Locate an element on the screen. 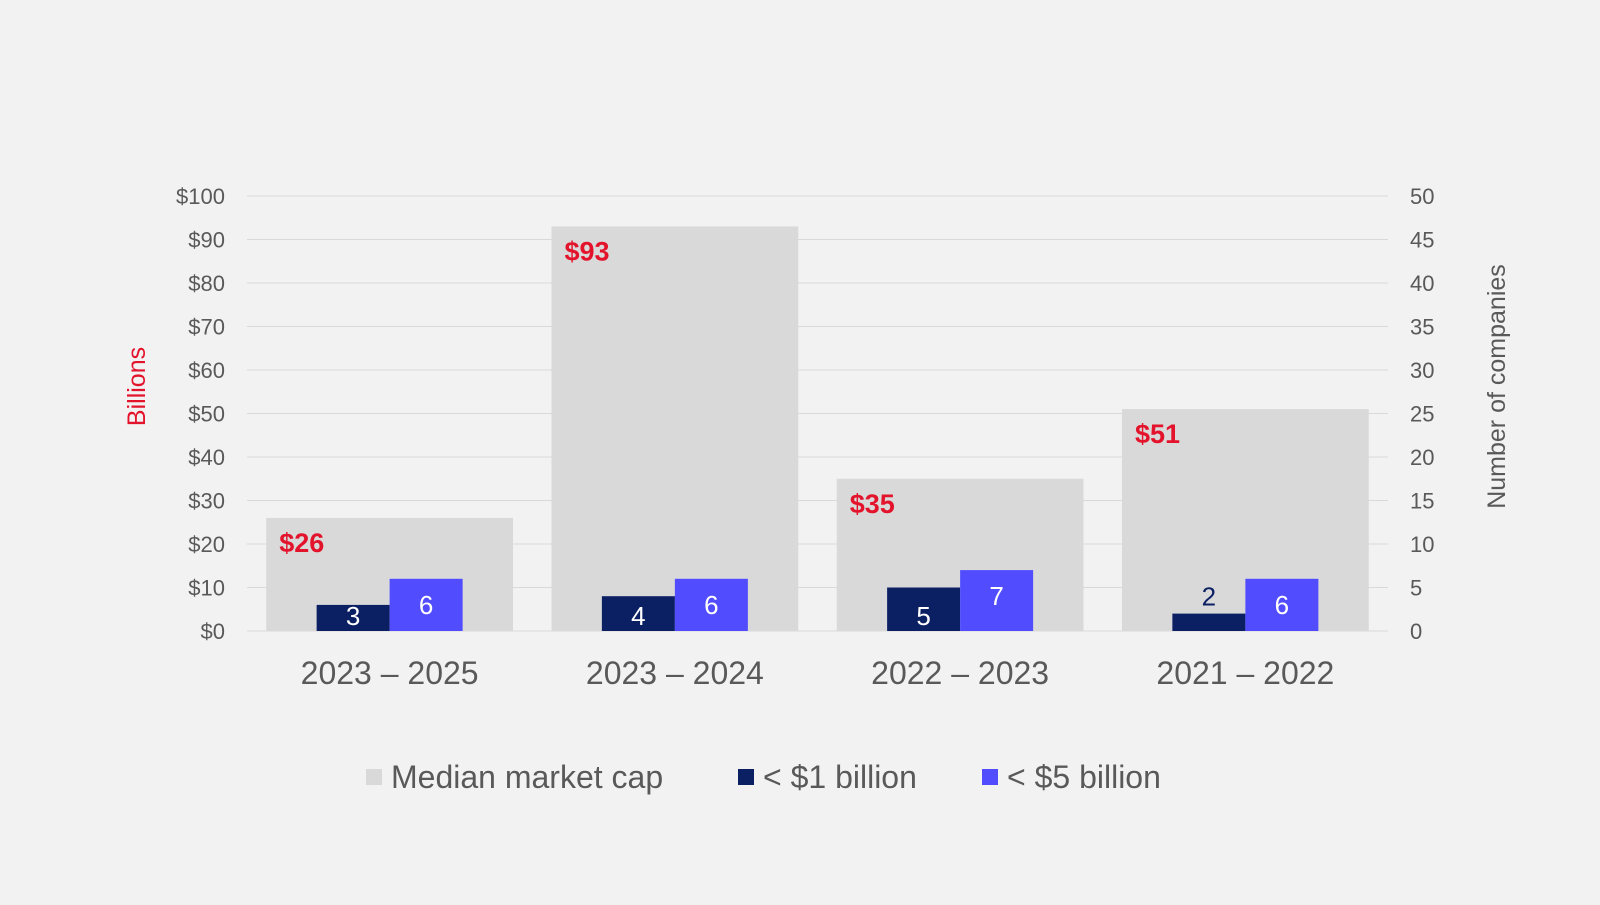 Image resolution: width=1600 pixels, height=905 pixels. legend-under-1-billion-swatch is located at coordinates (746, 777).